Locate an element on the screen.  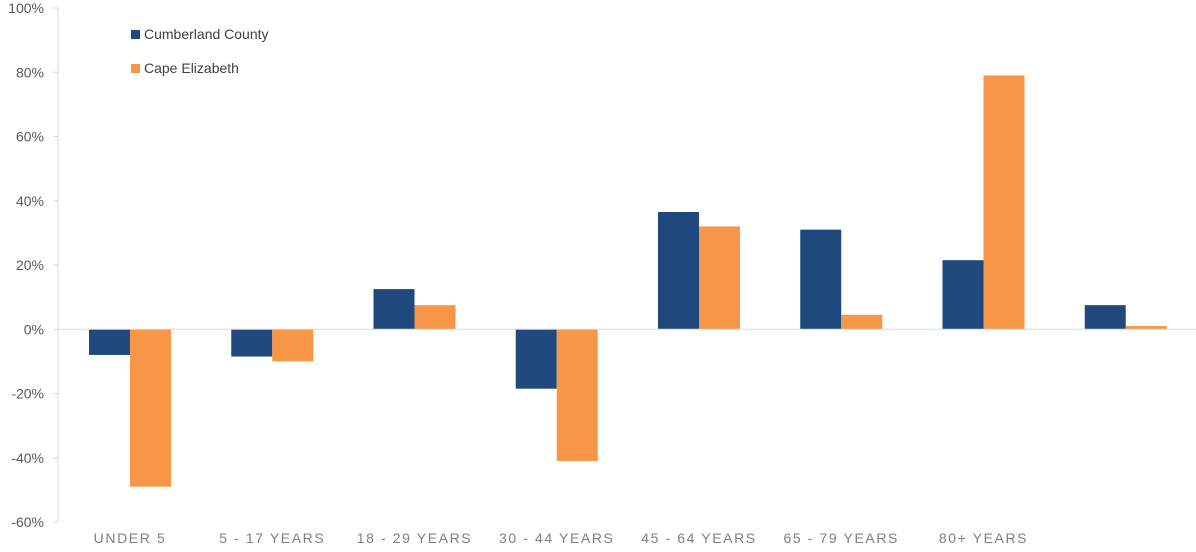
y-tick-label: 60% is located at coordinates (30, 137).